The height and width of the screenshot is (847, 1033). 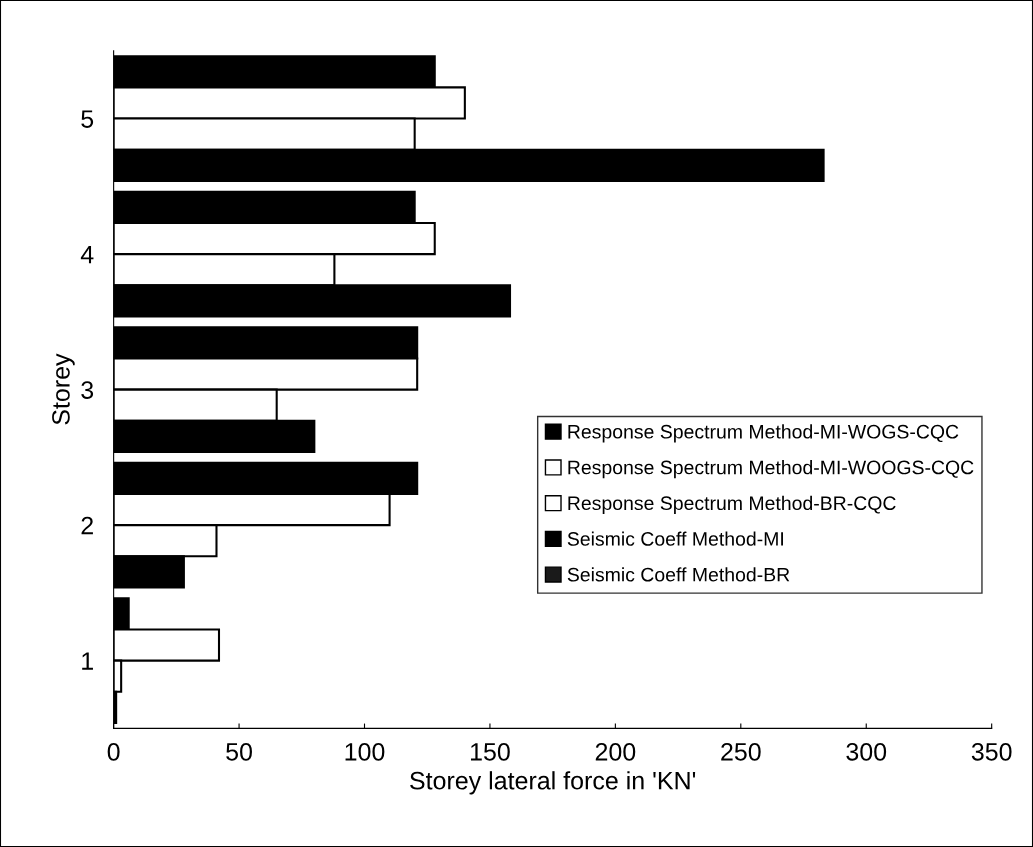 What do you see at coordinates (87, 661) in the screenshot?
I see `y-tick-label: 1` at bounding box center [87, 661].